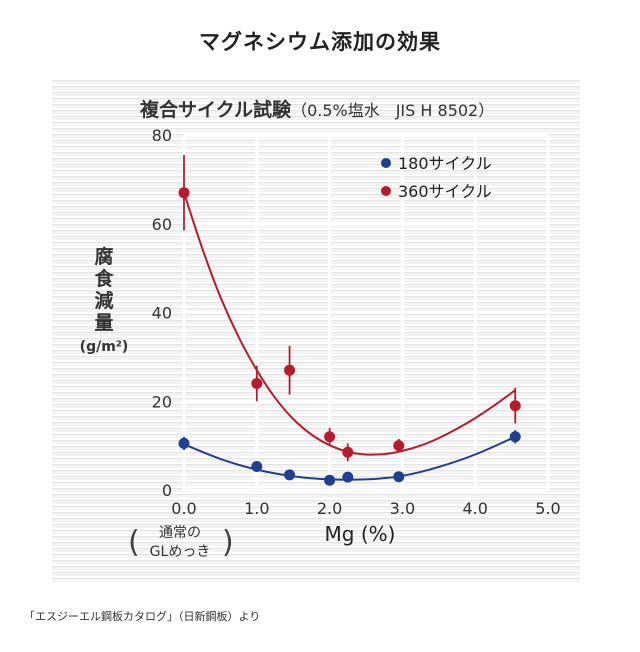 The width and height of the screenshot is (640, 652). What do you see at coordinates (104, 278) in the screenshot?
I see `y-axis-label-char: 食` at bounding box center [104, 278].